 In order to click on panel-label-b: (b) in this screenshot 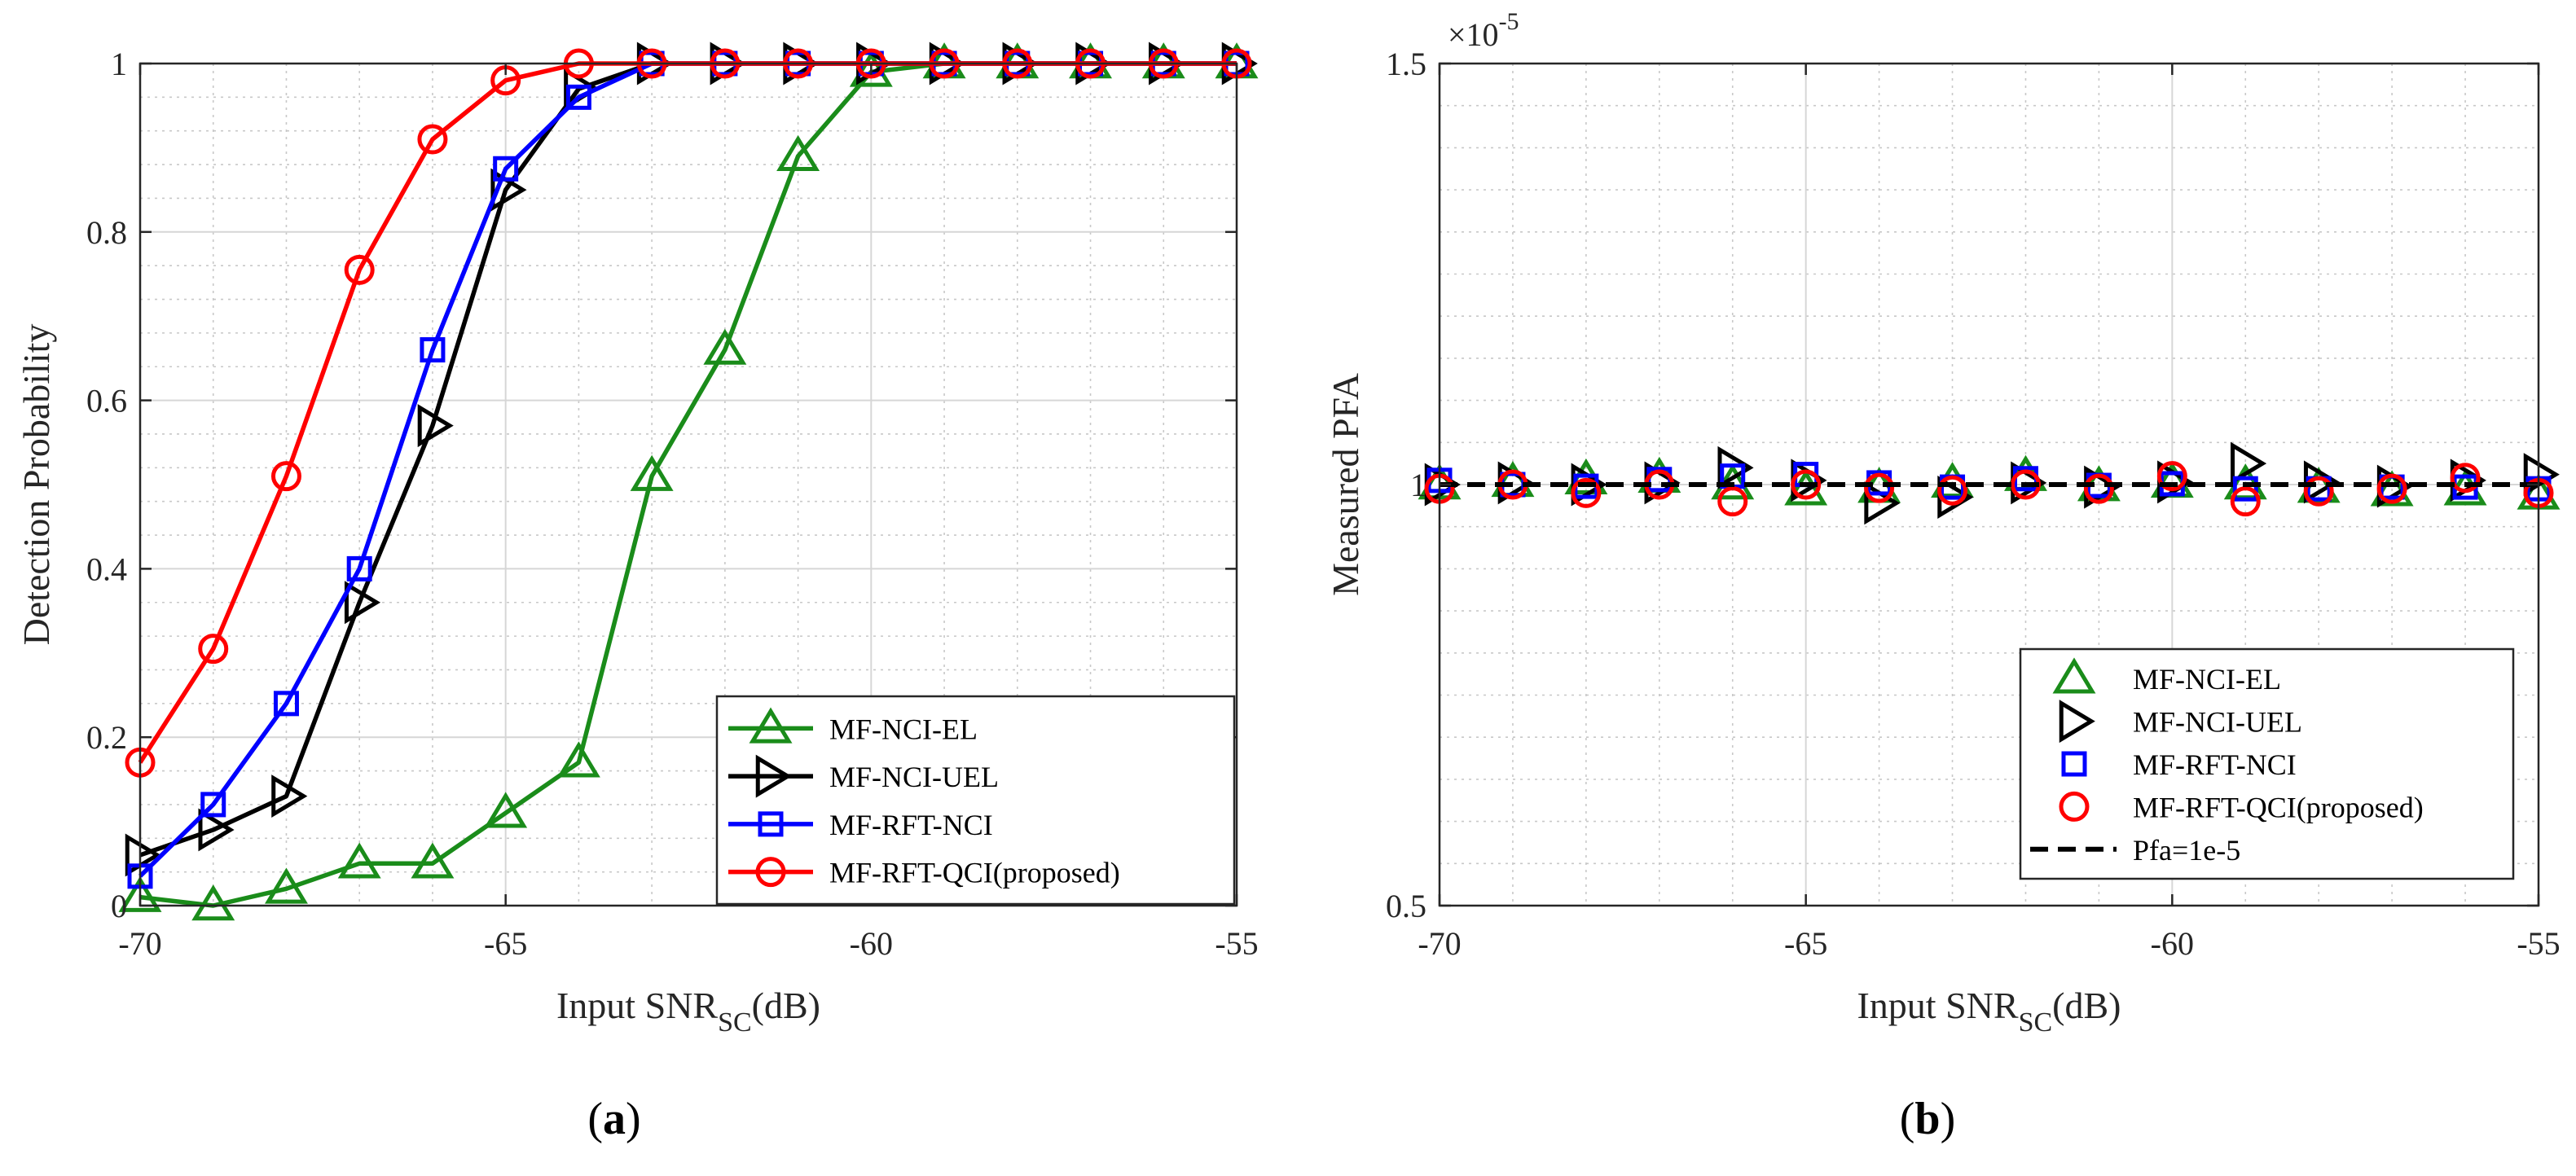, I will do `click(1927, 1119)`.